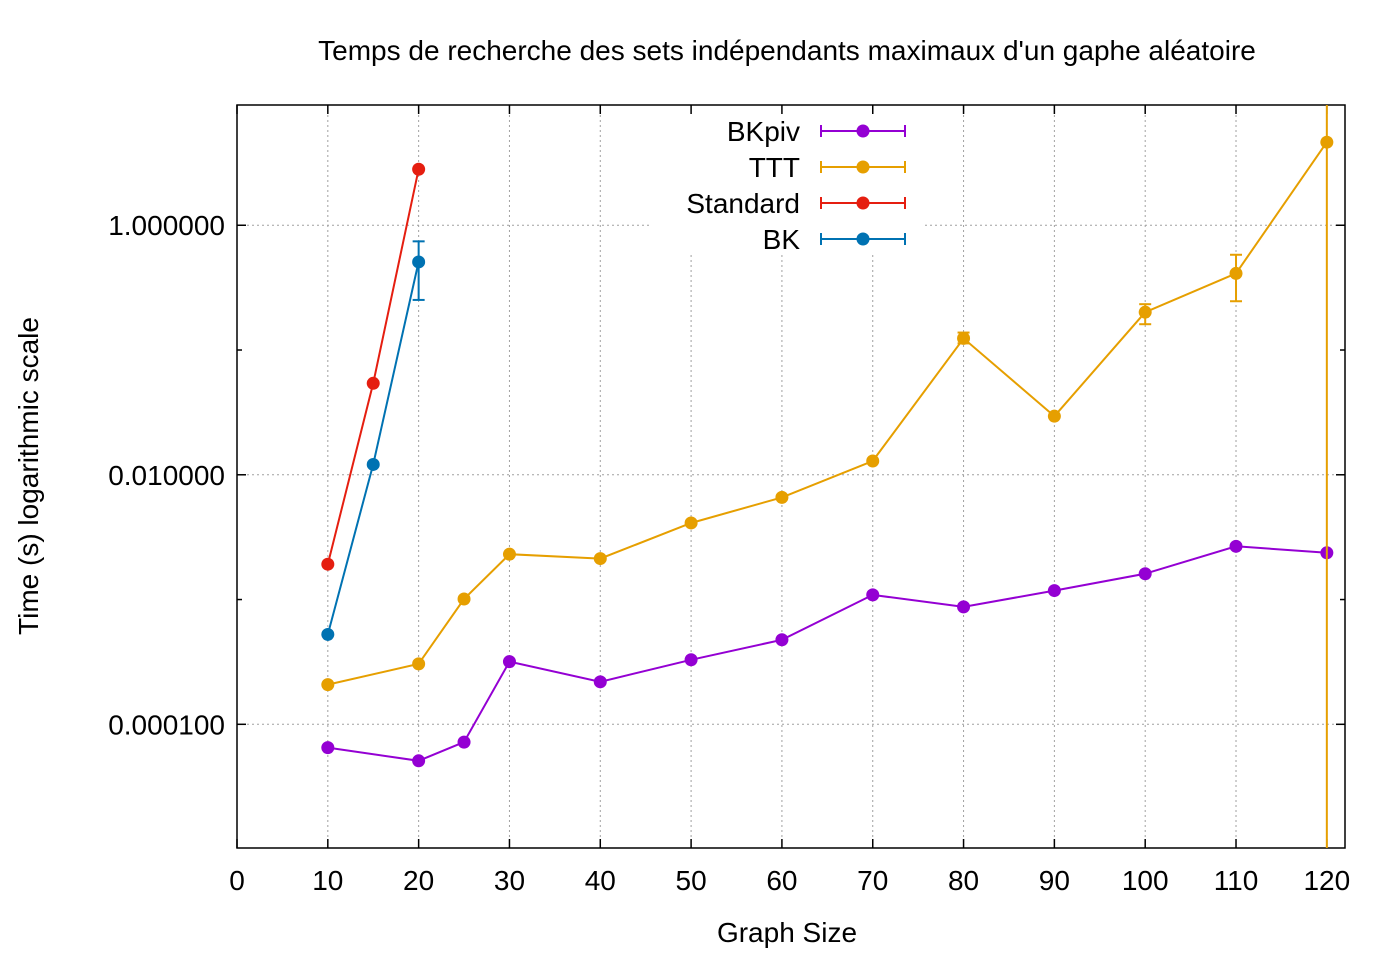 This screenshot has height=960, width=1400. What do you see at coordinates (509, 880) in the screenshot?
I see `x-tick-label: 30` at bounding box center [509, 880].